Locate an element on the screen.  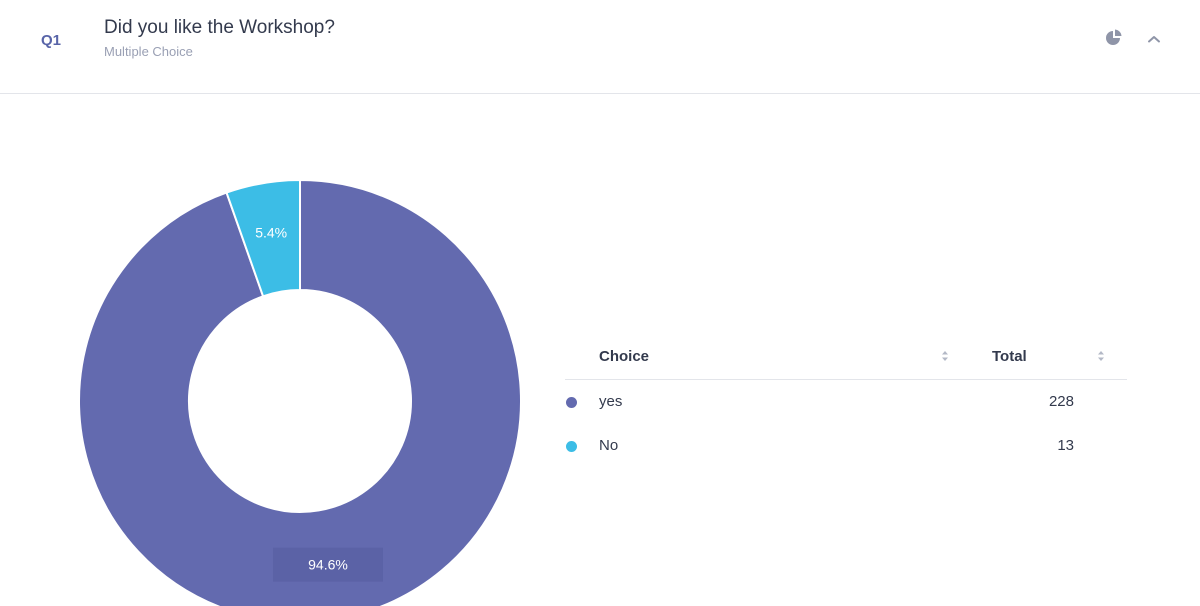
choice-label: yes is located at coordinates (611, 401).